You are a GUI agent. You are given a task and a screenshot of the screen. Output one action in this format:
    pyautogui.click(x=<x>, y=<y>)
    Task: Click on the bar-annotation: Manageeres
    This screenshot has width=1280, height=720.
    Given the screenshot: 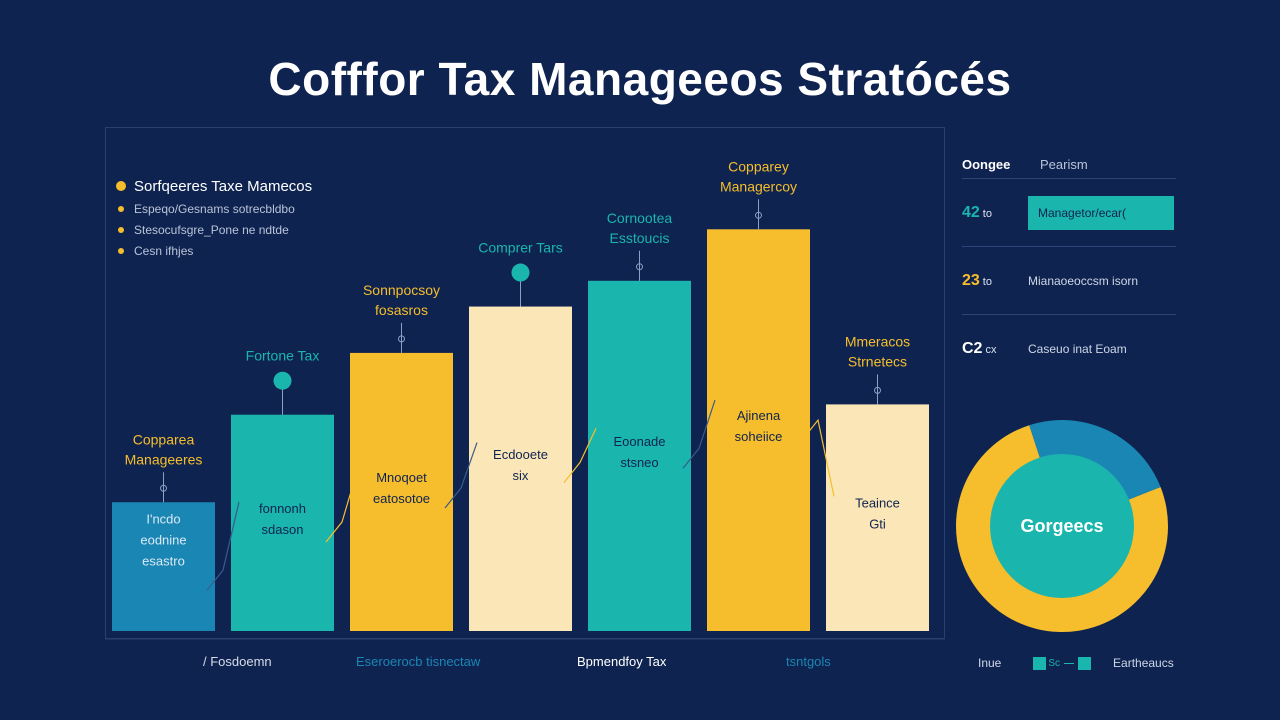 What is the action you would take?
    pyautogui.click(x=164, y=459)
    